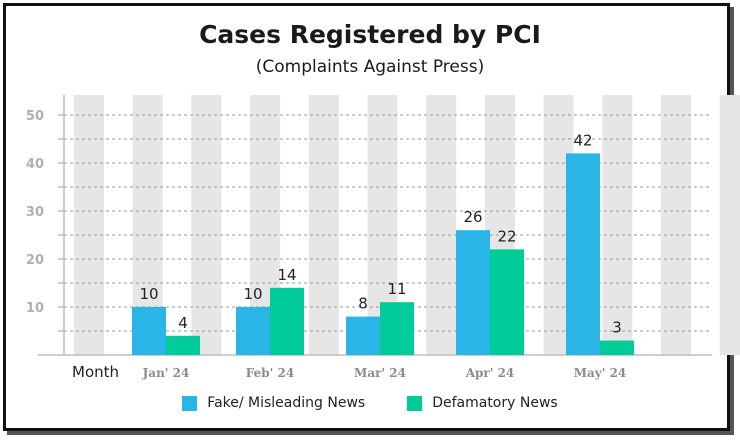  What do you see at coordinates (286, 275) in the screenshot?
I see `data-label: 14` at bounding box center [286, 275].